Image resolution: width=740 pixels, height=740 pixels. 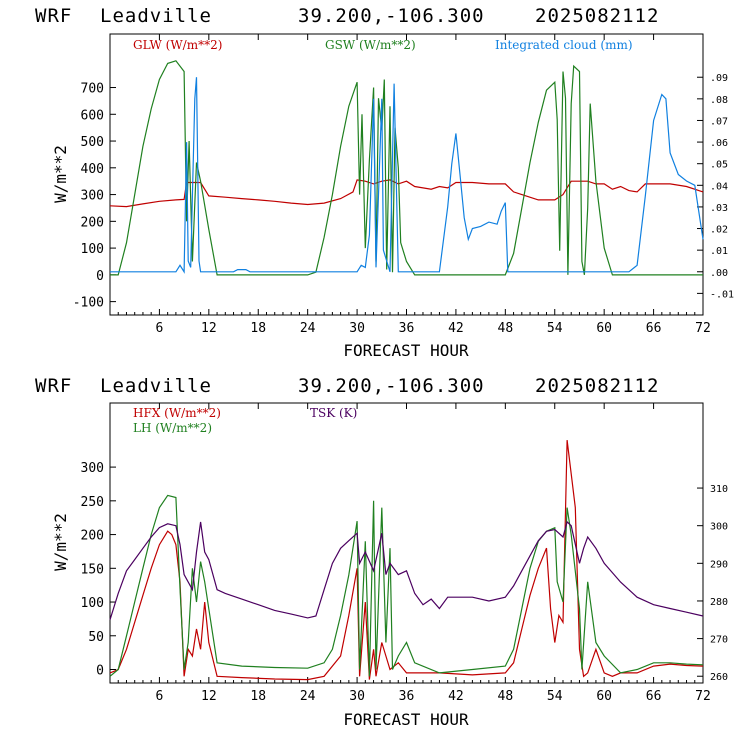 What do you see at coordinates (719, 251) in the screenshot?
I see `y2-tick-label: .01` at bounding box center [719, 251].